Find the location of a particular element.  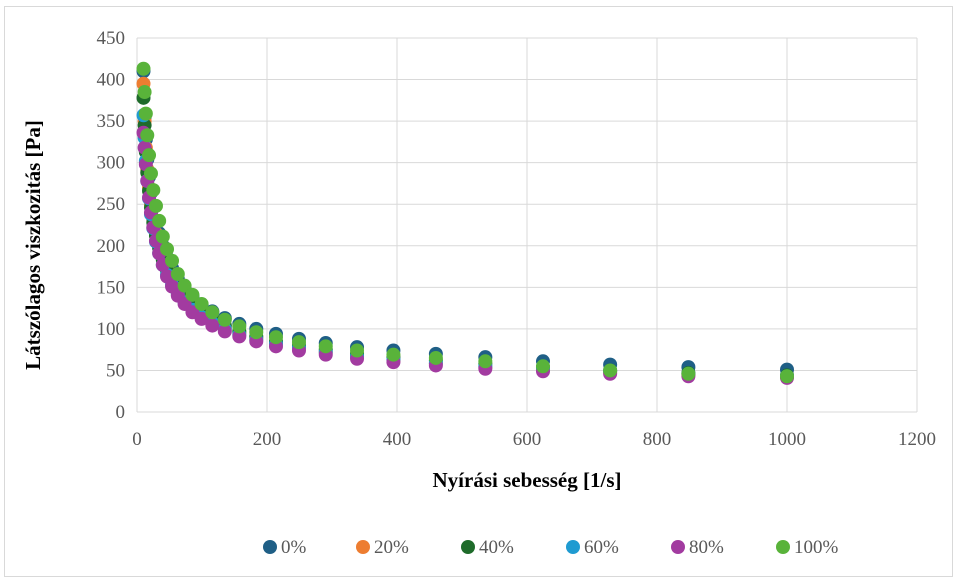

legend-label: 20% is located at coordinates (391, 547).